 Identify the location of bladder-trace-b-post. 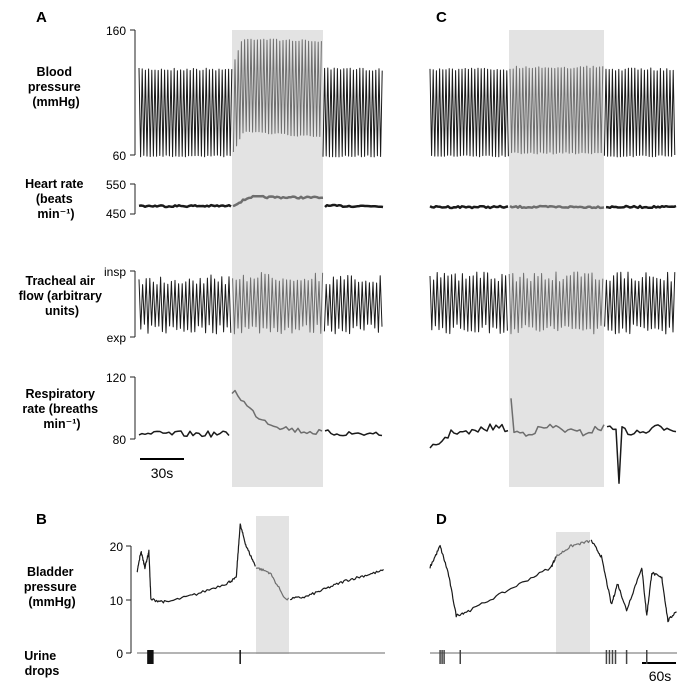
(336, 585).